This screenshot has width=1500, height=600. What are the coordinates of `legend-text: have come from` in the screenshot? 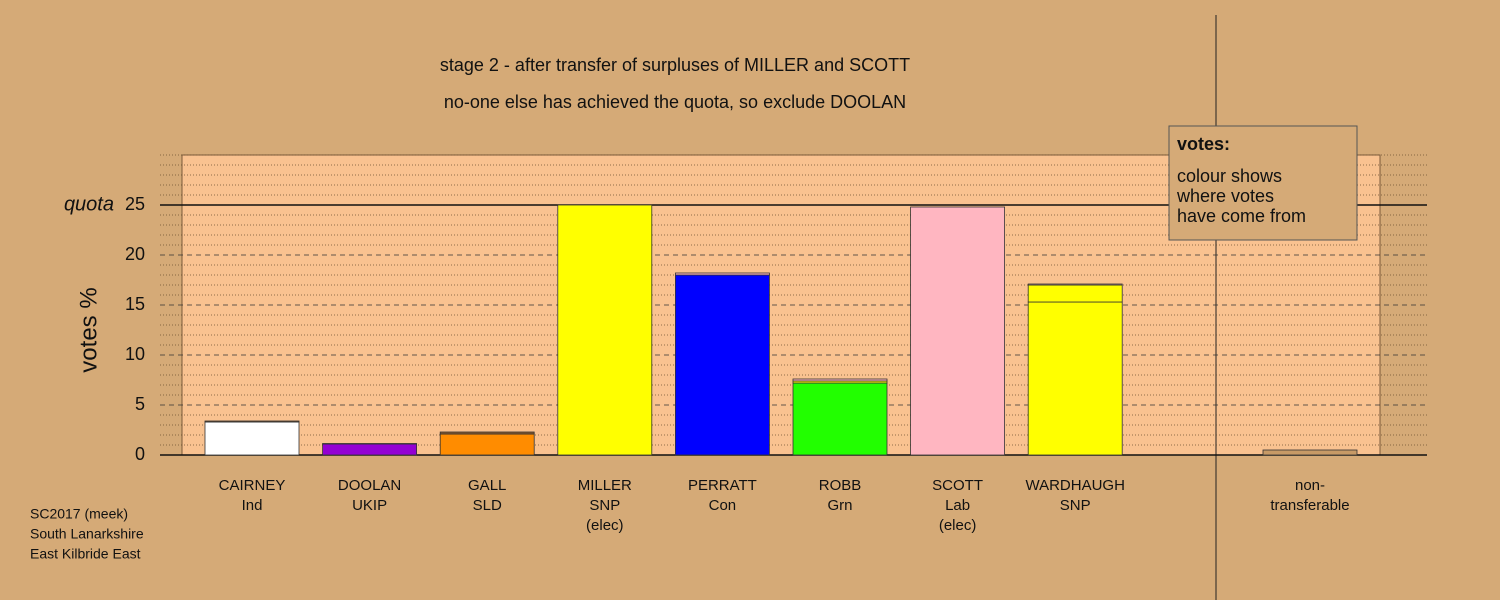 It's located at (1241, 216).